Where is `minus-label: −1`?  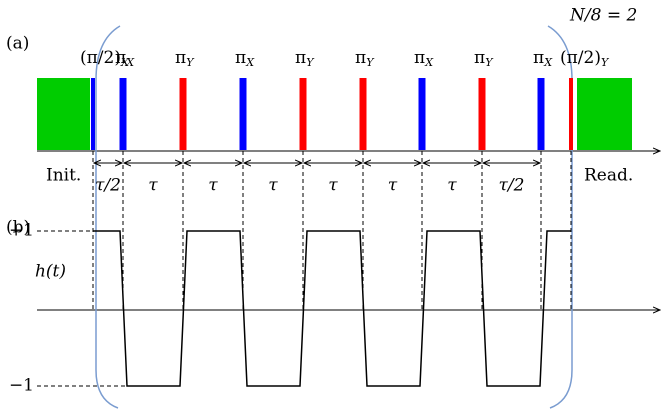 minus-label: −1 is located at coordinates (21, 386).